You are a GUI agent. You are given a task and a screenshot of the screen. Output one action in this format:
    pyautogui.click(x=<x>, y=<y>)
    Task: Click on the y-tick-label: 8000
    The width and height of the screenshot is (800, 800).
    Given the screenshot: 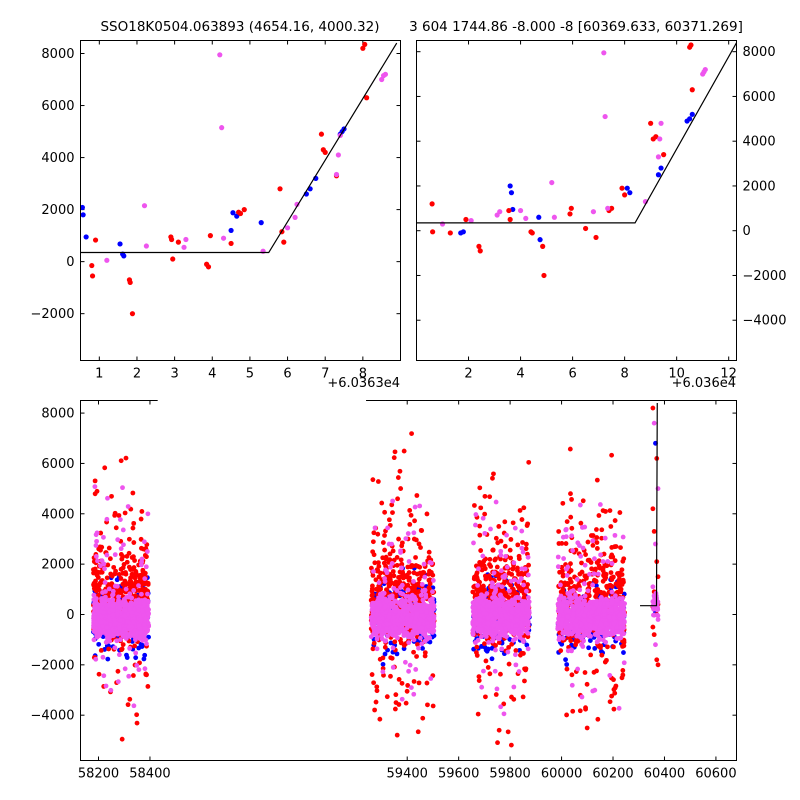 What is the action you would take?
    pyautogui.click(x=57, y=414)
    